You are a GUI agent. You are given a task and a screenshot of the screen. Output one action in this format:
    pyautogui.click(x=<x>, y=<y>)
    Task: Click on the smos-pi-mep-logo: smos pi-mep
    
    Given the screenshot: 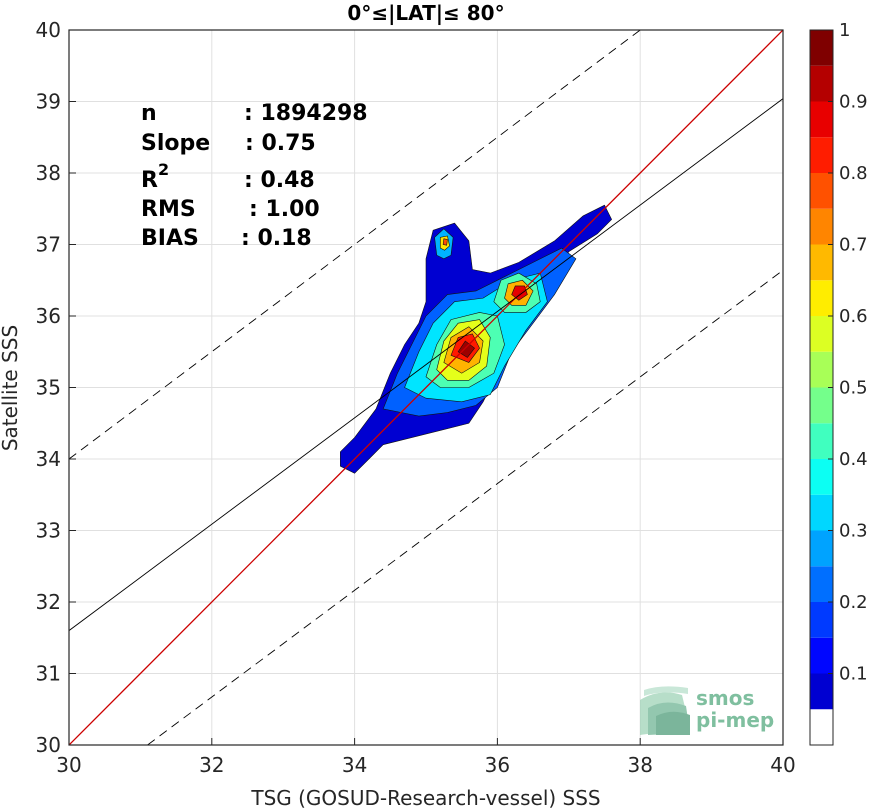 What is the action you would take?
    pyautogui.click(x=707, y=710)
    